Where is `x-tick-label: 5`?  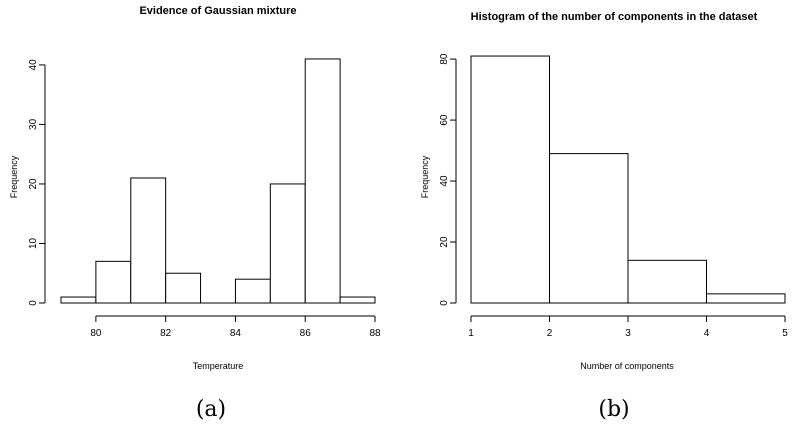
x-tick-label: 5 is located at coordinates (785, 333).